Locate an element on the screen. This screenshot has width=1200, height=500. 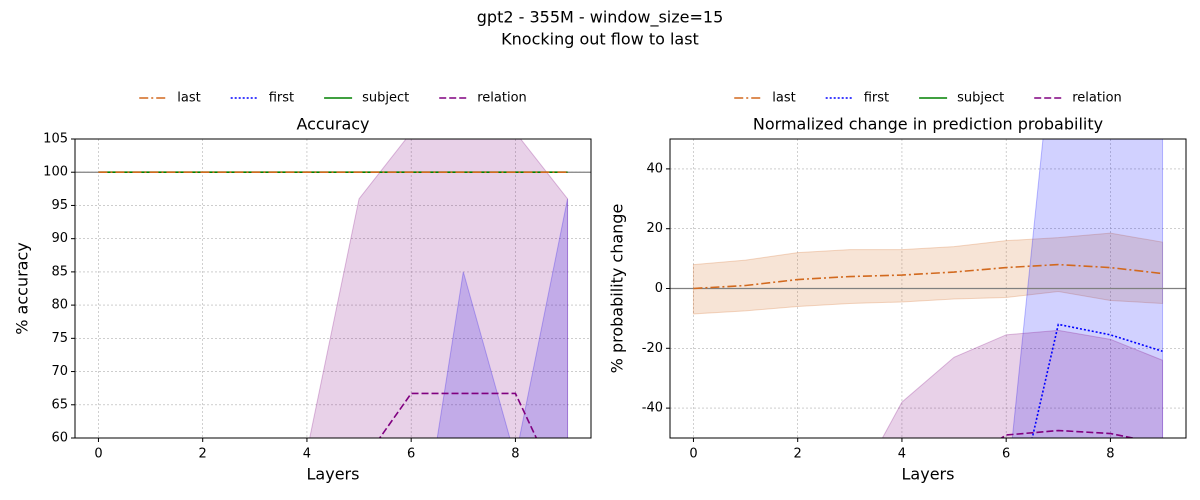
y-tick-label: 60 is located at coordinates (59, 438).